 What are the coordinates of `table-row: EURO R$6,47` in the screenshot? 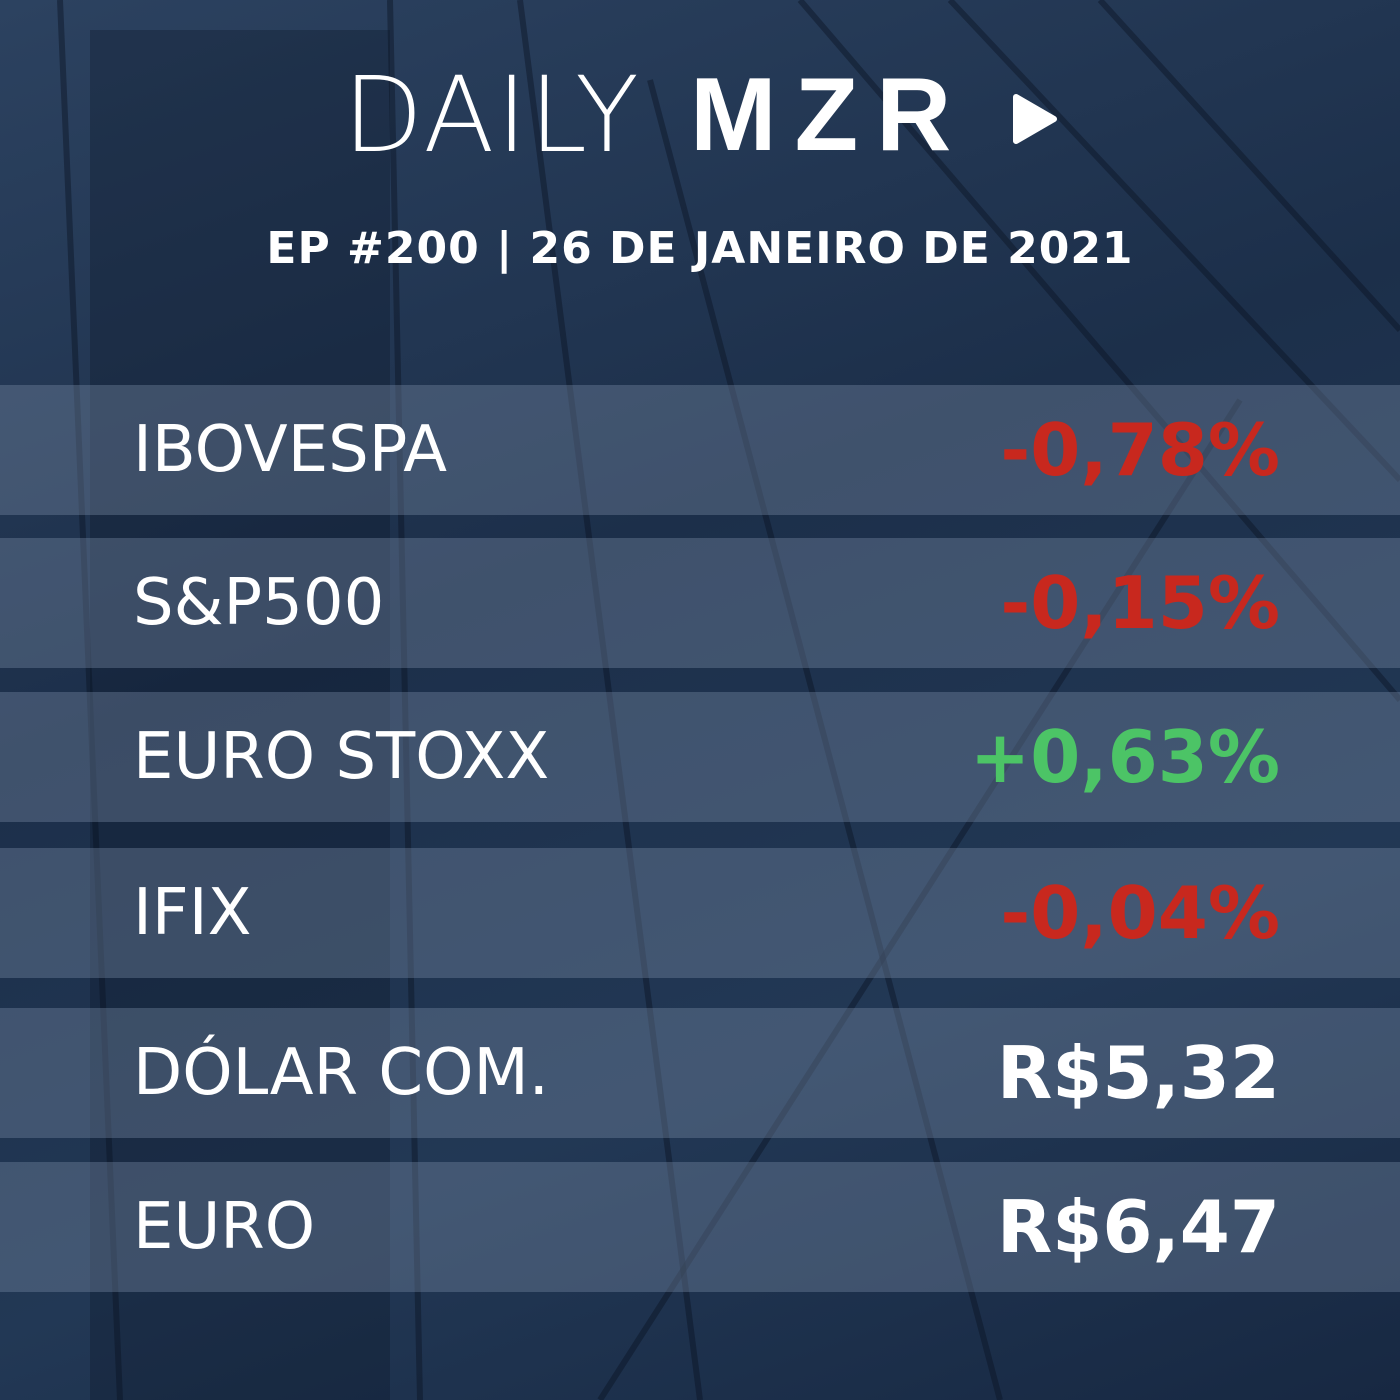 It's located at (700, 1227).